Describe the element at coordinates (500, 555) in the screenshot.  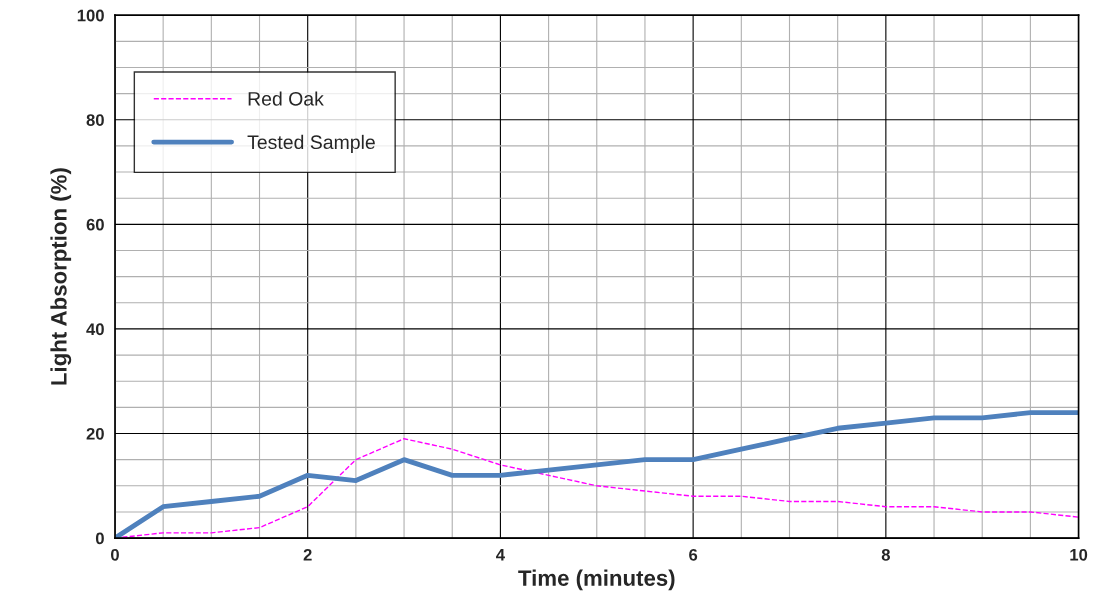
I see `x-tick-label: 4` at that location.